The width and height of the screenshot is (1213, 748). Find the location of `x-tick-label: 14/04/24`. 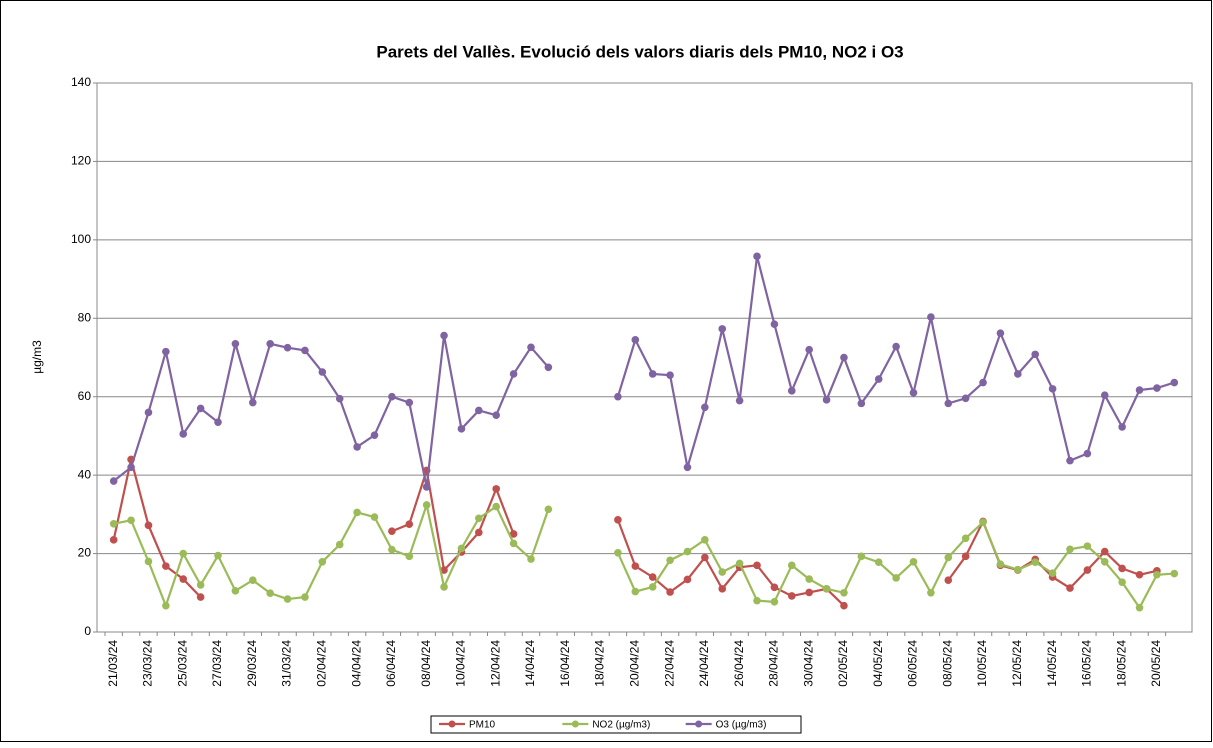

x-tick-label: 14/04/24 is located at coordinates (530, 663).